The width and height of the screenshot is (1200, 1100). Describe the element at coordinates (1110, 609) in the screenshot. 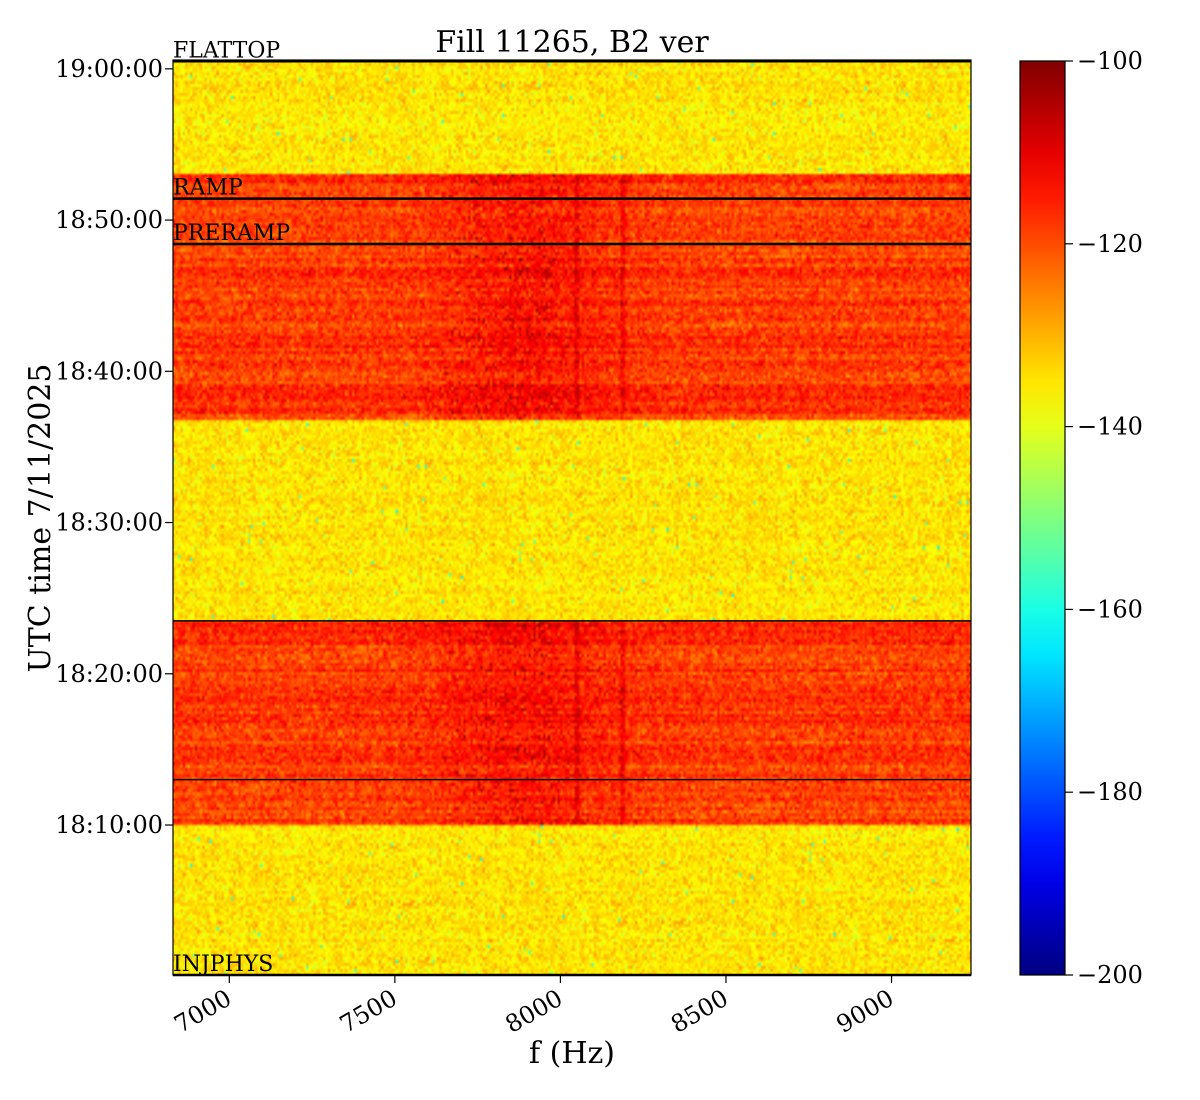

I see `colorbar-tick-label: −160` at that location.